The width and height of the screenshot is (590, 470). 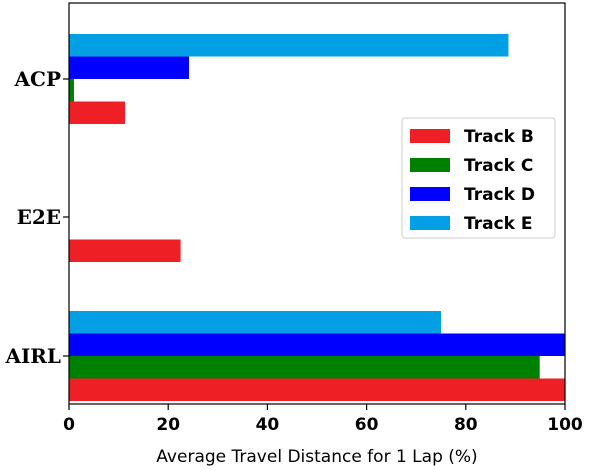 What do you see at coordinates (289, 45) in the screenshot?
I see `bar-acp-track-e` at bounding box center [289, 45].